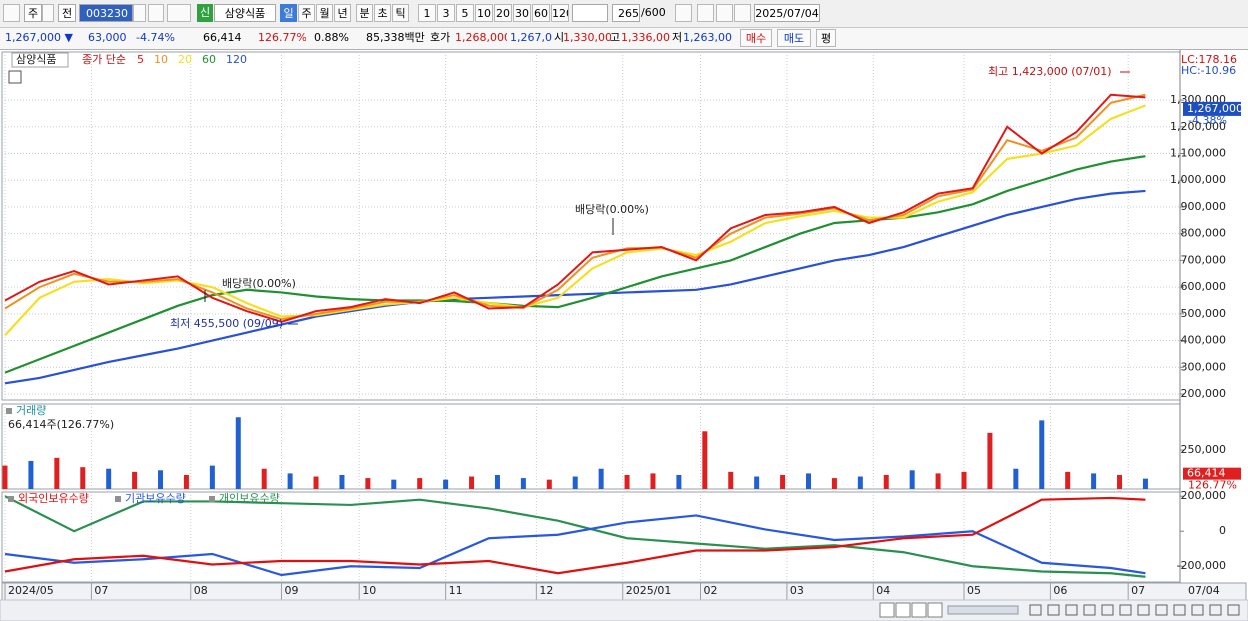  Describe the element at coordinates (826, 38) in the screenshot. I see `toolbar-item: 평` at that location.